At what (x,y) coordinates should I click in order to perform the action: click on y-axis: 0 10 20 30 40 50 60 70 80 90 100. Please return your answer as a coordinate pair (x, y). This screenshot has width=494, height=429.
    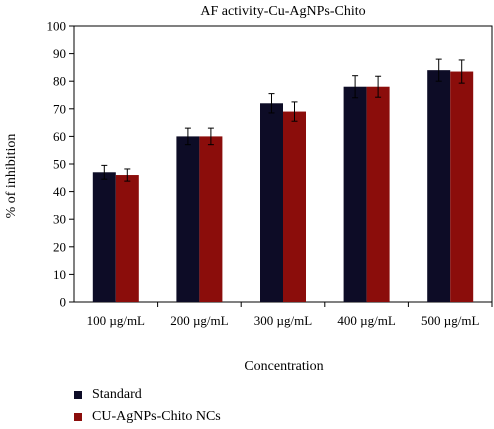
    Looking at the image, I should click on (60, 164).